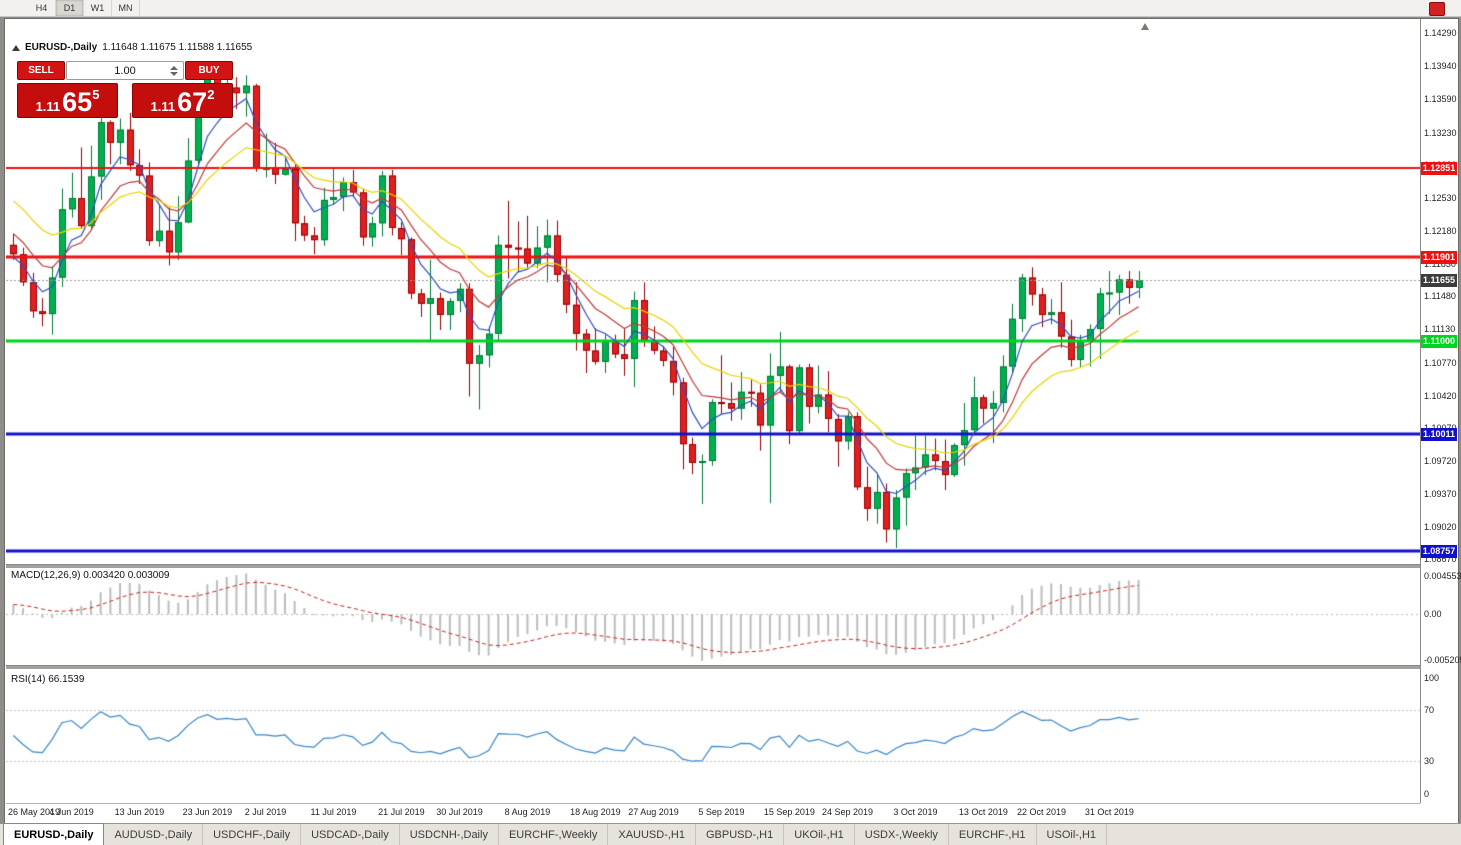 Image resolution: width=1461 pixels, height=845 pixels. What do you see at coordinates (1437, 9) in the screenshot?
I see `app-icon-red` at bounding box center [1437, 9].